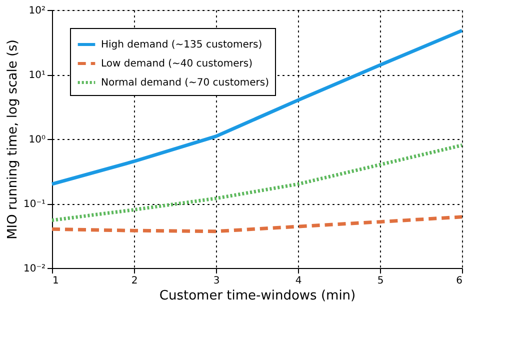 The width and height of the screenshot is (513, 355). What do you see at coordinates (459, 281) in the screenshot?
I see `x-tick-label: 6` at bounding box center [459, 281].